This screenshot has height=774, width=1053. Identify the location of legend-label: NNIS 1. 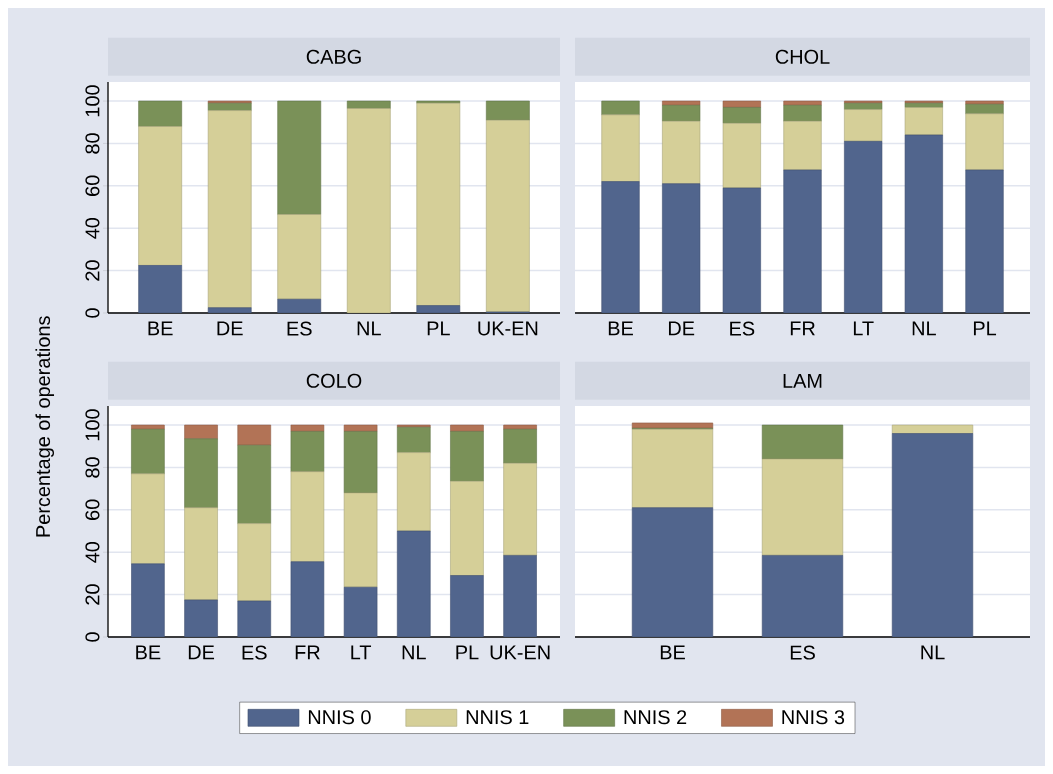
(497, 717).